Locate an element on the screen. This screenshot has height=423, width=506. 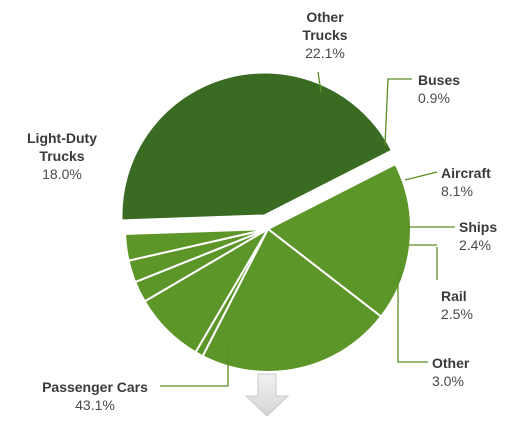
slice-value-passenger-cars: 43.1% is located at coordinates (95, 405).